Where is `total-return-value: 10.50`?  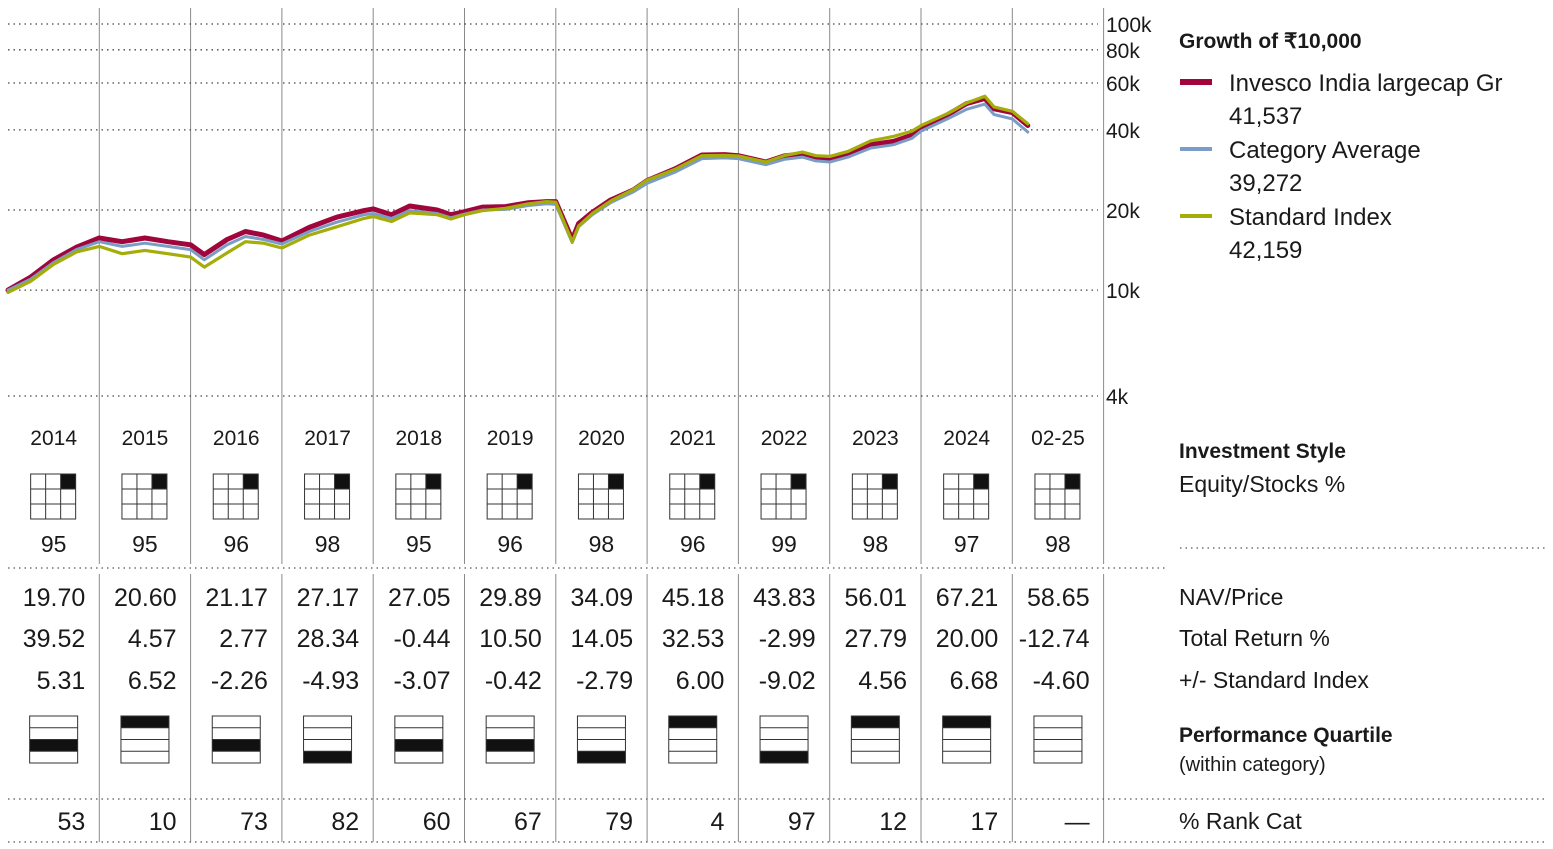 total-return-value: 10.50 is located at coordinates (510, 639).